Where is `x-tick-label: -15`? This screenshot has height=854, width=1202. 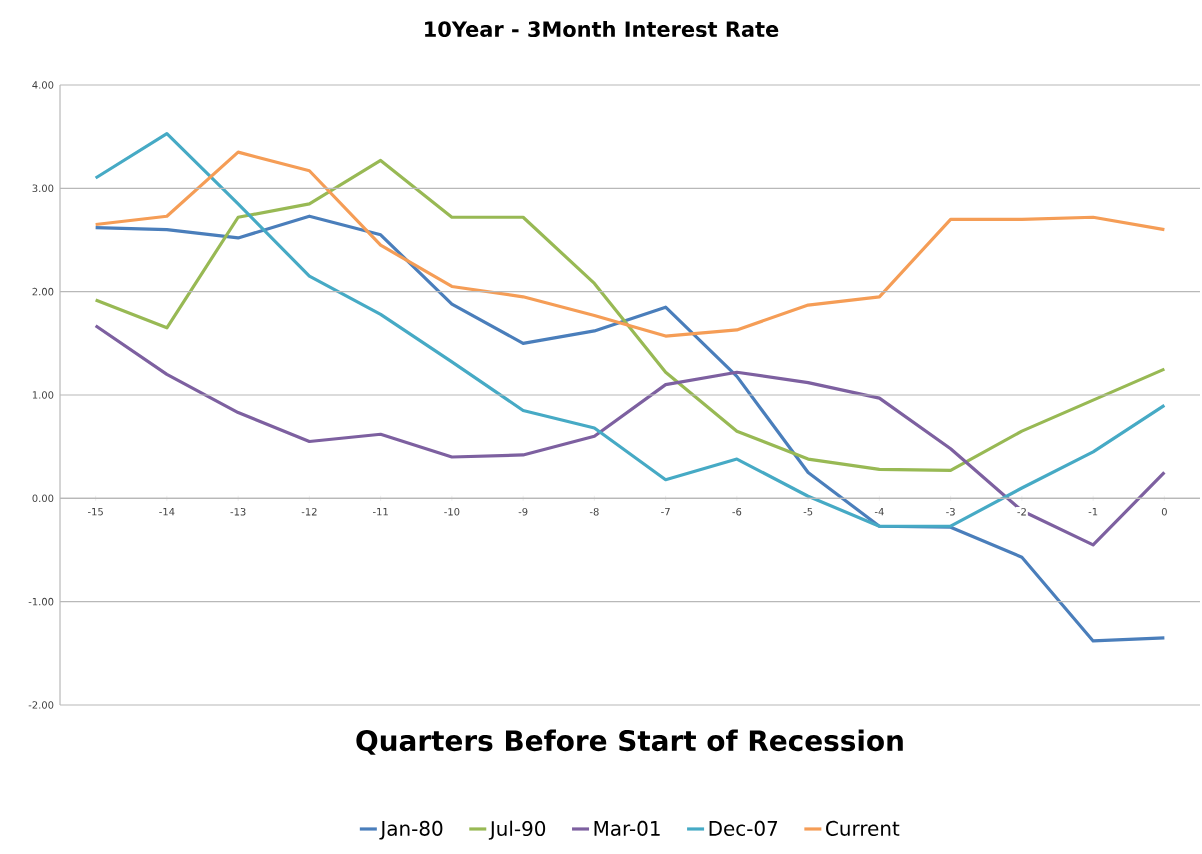
x-tick-label: -15 is located at coordinates (95, 512).